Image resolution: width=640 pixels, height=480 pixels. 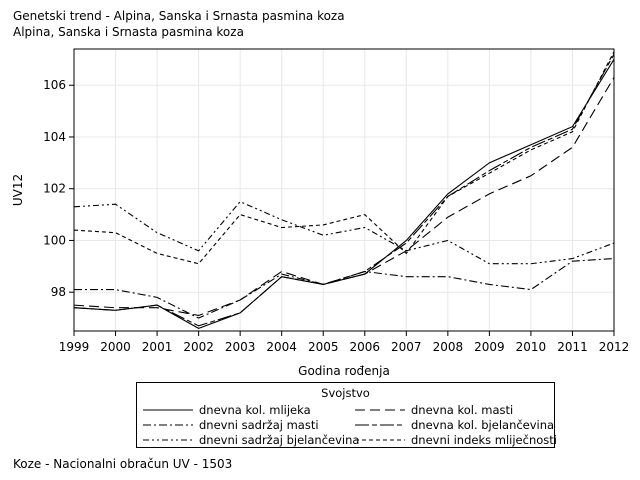 I want to click on x-tick-label: 2009, so click(x=489, y=347).